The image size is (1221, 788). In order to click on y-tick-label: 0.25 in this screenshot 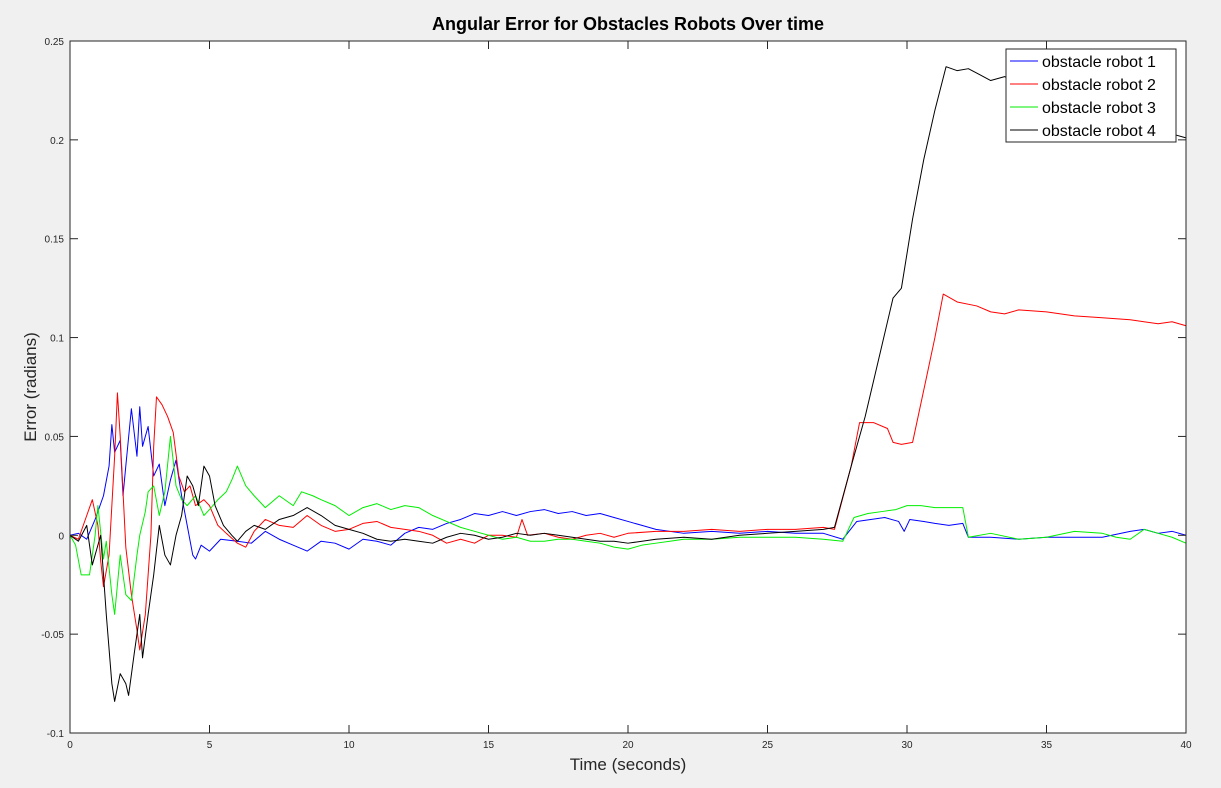, I will do `click(55, 42)`.